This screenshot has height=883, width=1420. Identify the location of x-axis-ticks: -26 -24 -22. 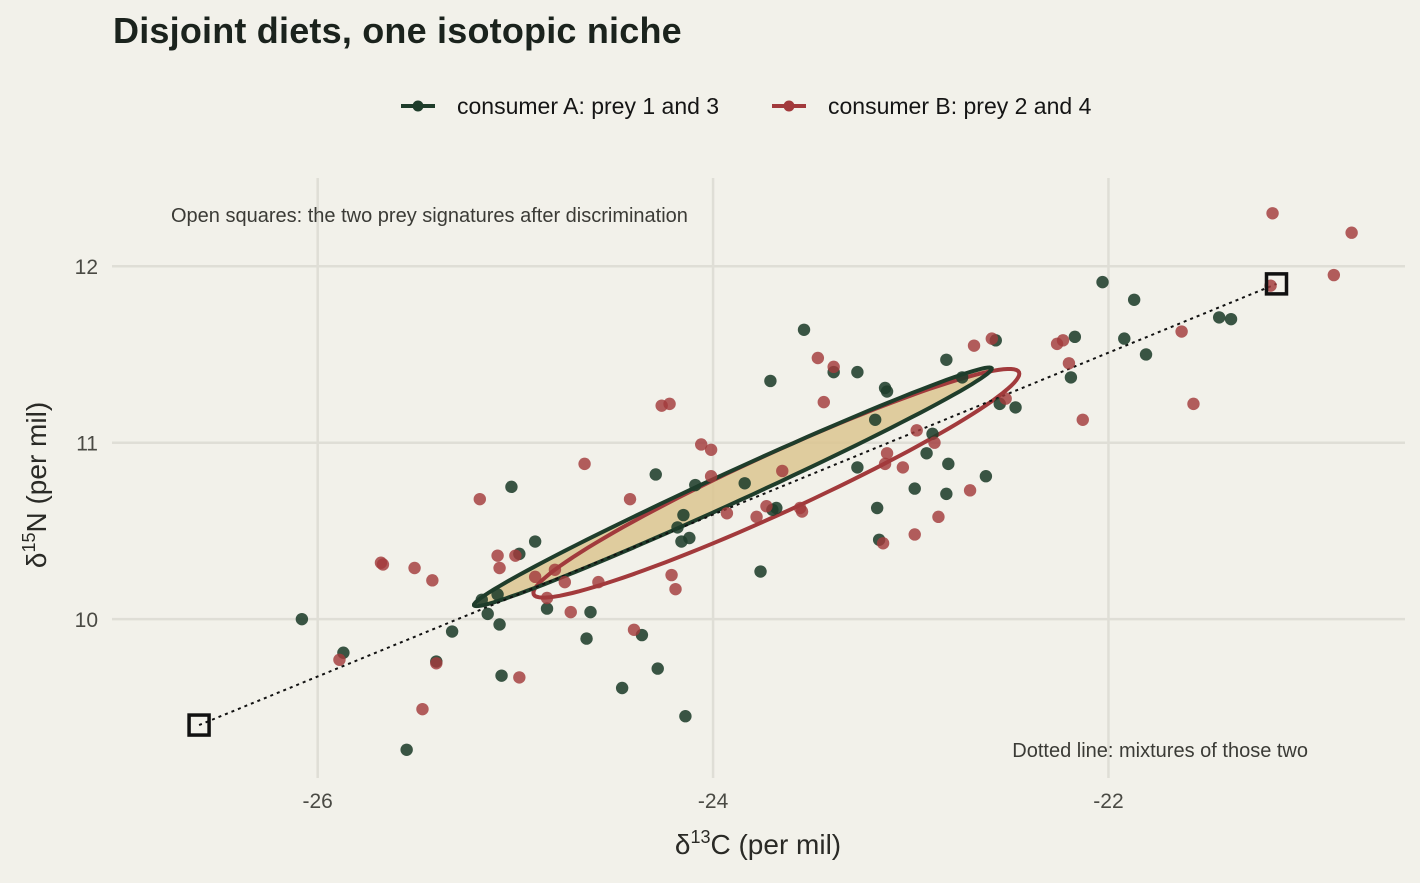
(713, 801).